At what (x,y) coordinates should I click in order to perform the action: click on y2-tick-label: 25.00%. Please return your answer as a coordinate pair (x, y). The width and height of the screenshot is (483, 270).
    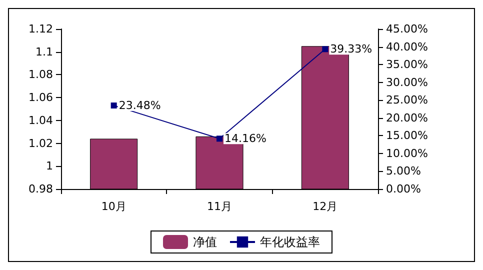
    Looking at the image, I should click on (407, 100).